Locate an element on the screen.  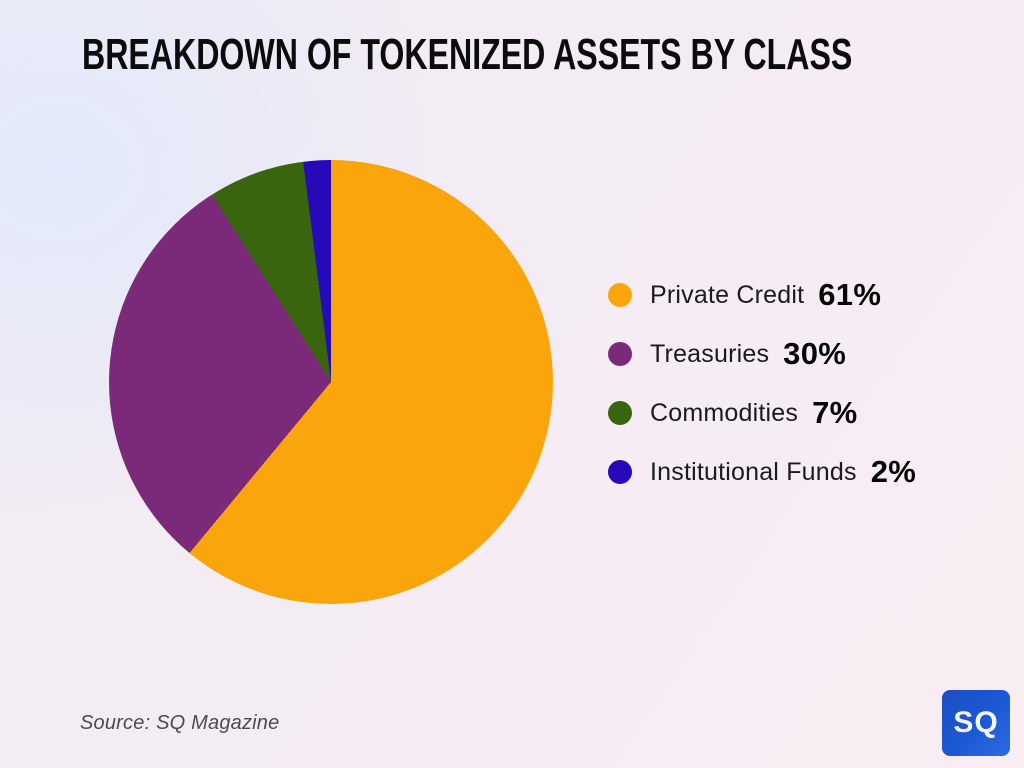
legend-value: 7% is located at coordinates (835, 412).